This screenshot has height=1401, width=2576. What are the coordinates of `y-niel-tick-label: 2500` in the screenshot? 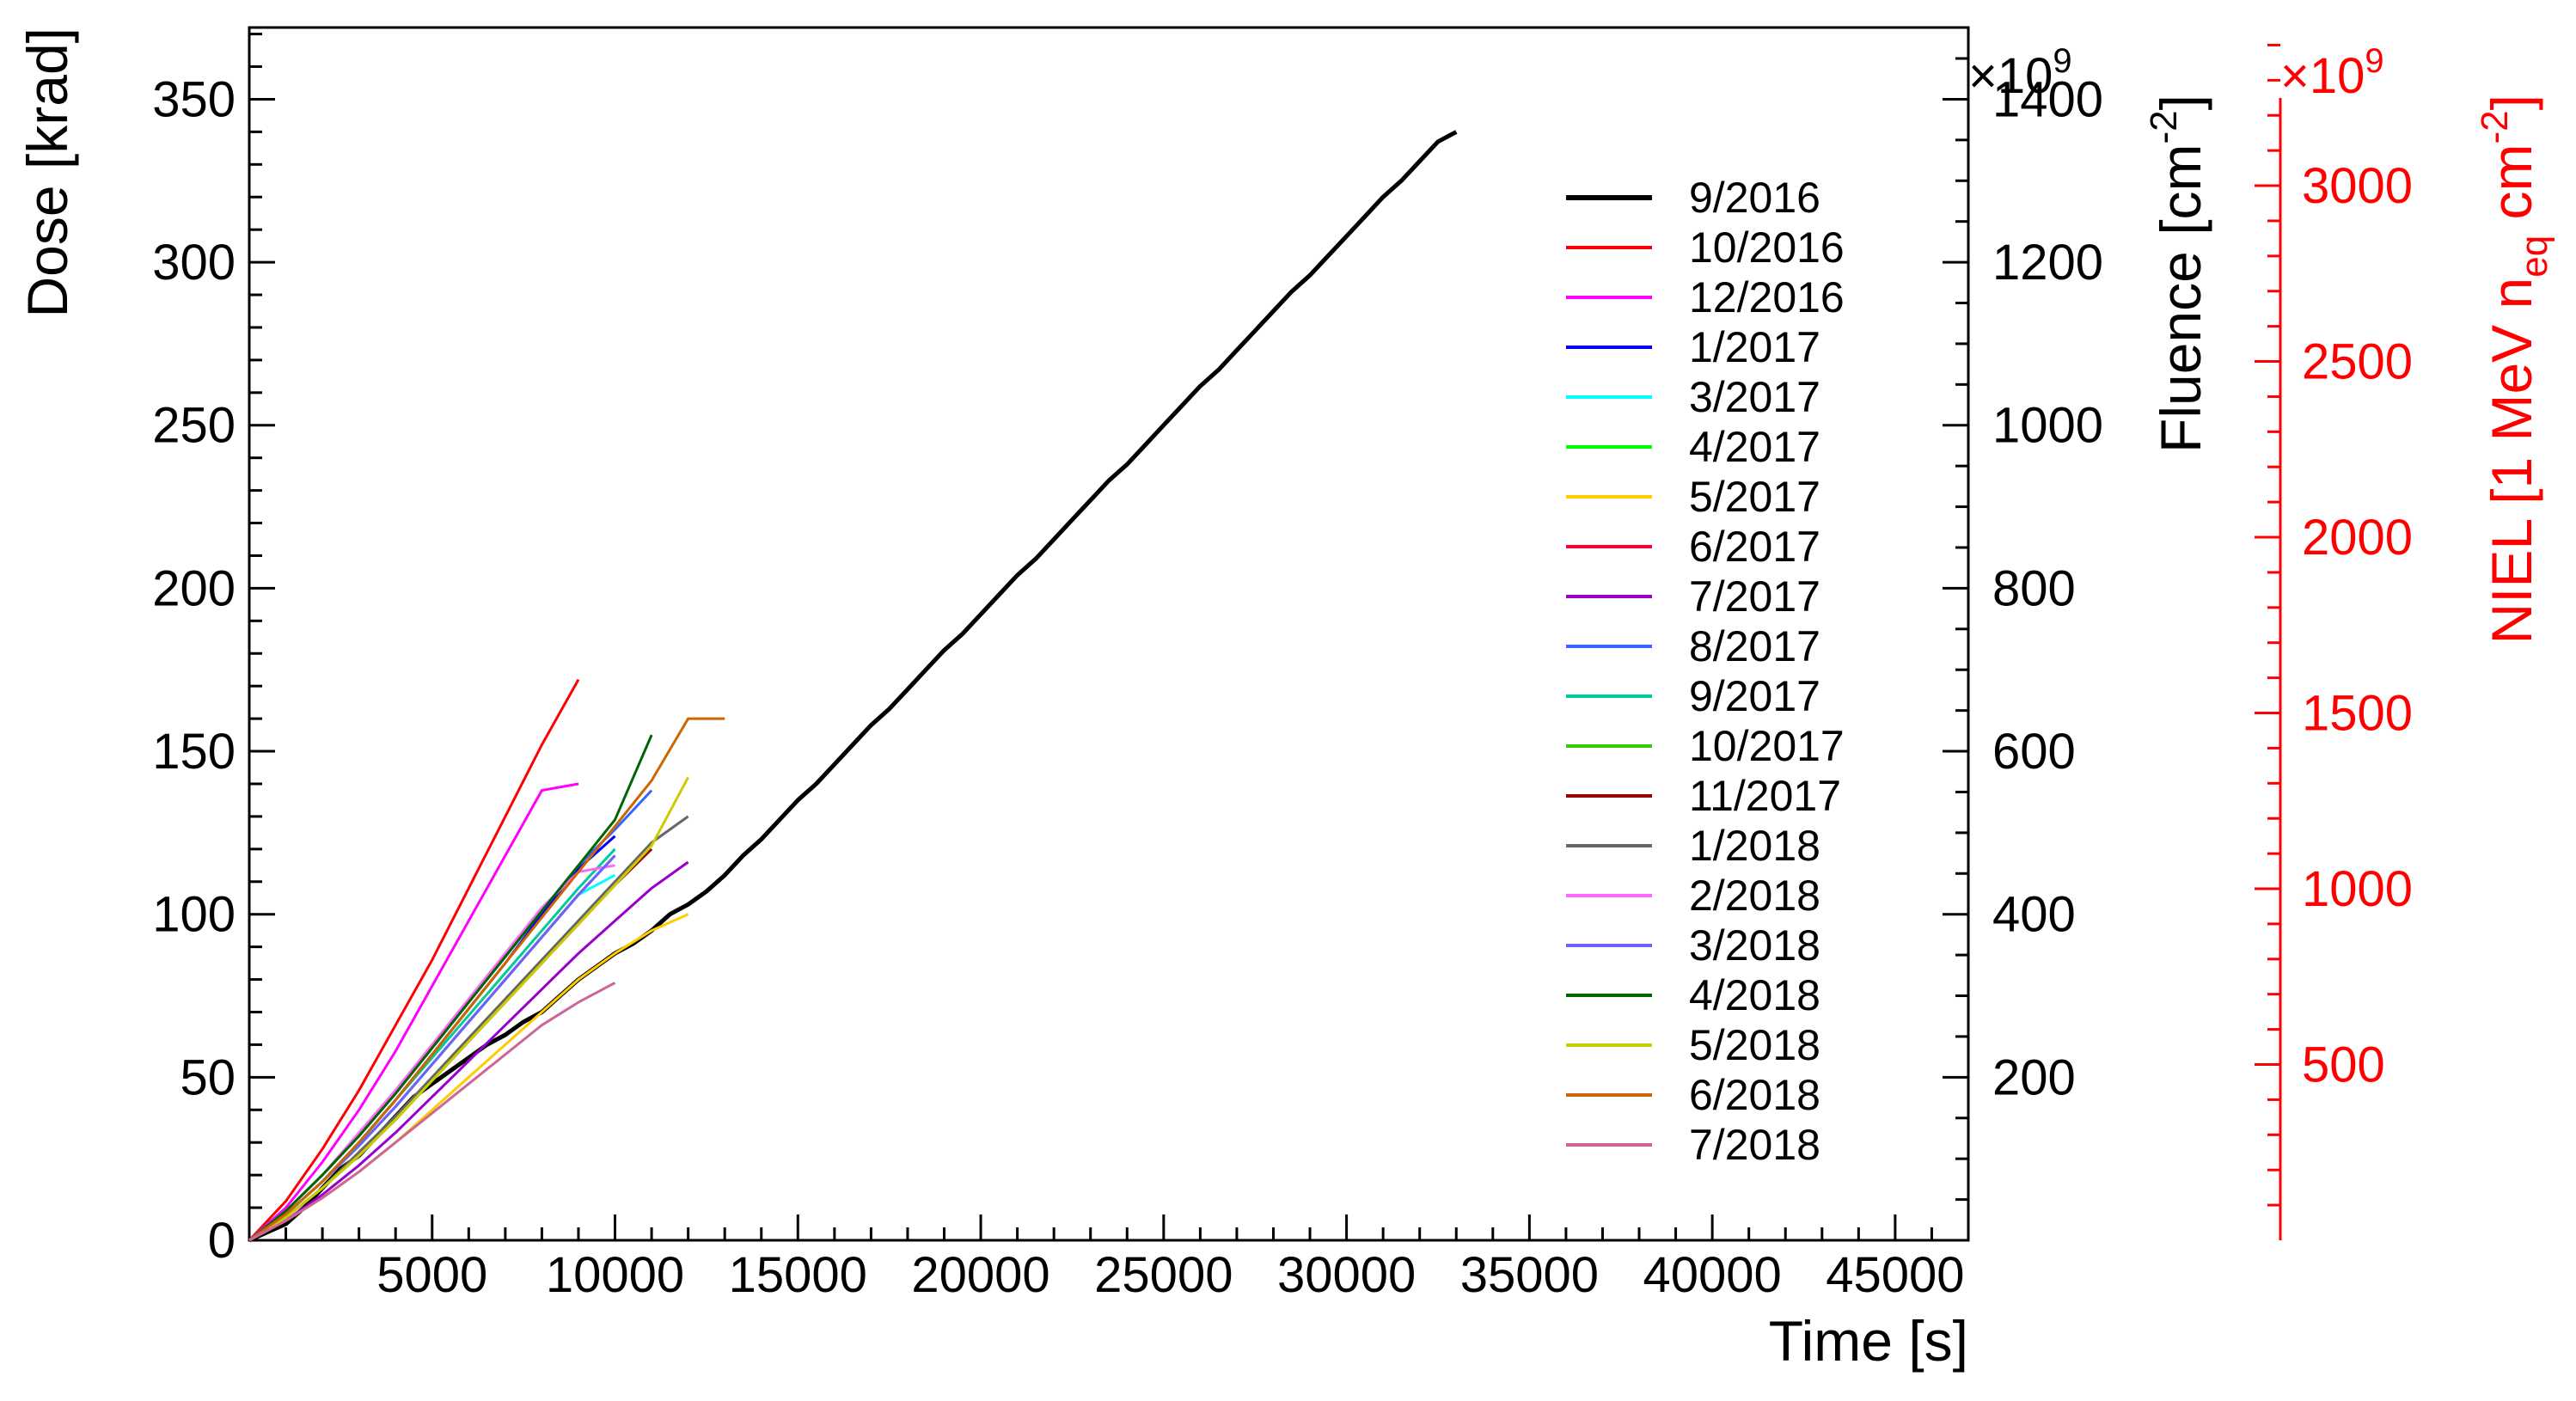 It's located at (2357, 362).